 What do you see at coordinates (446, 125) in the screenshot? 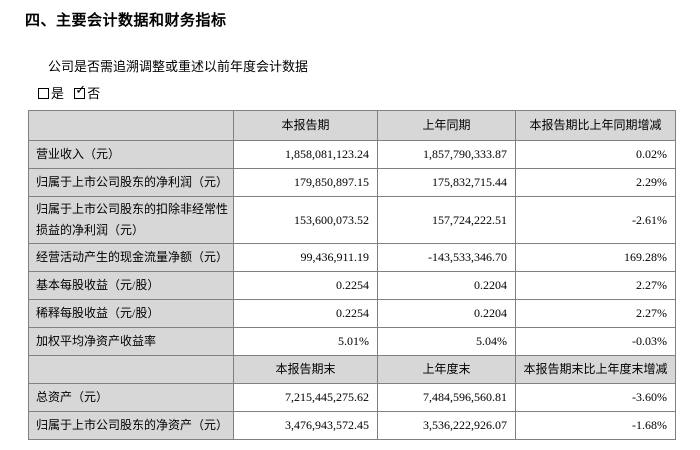
I see `header-prior-period: 上年同期` at bounding box center [446, 125].